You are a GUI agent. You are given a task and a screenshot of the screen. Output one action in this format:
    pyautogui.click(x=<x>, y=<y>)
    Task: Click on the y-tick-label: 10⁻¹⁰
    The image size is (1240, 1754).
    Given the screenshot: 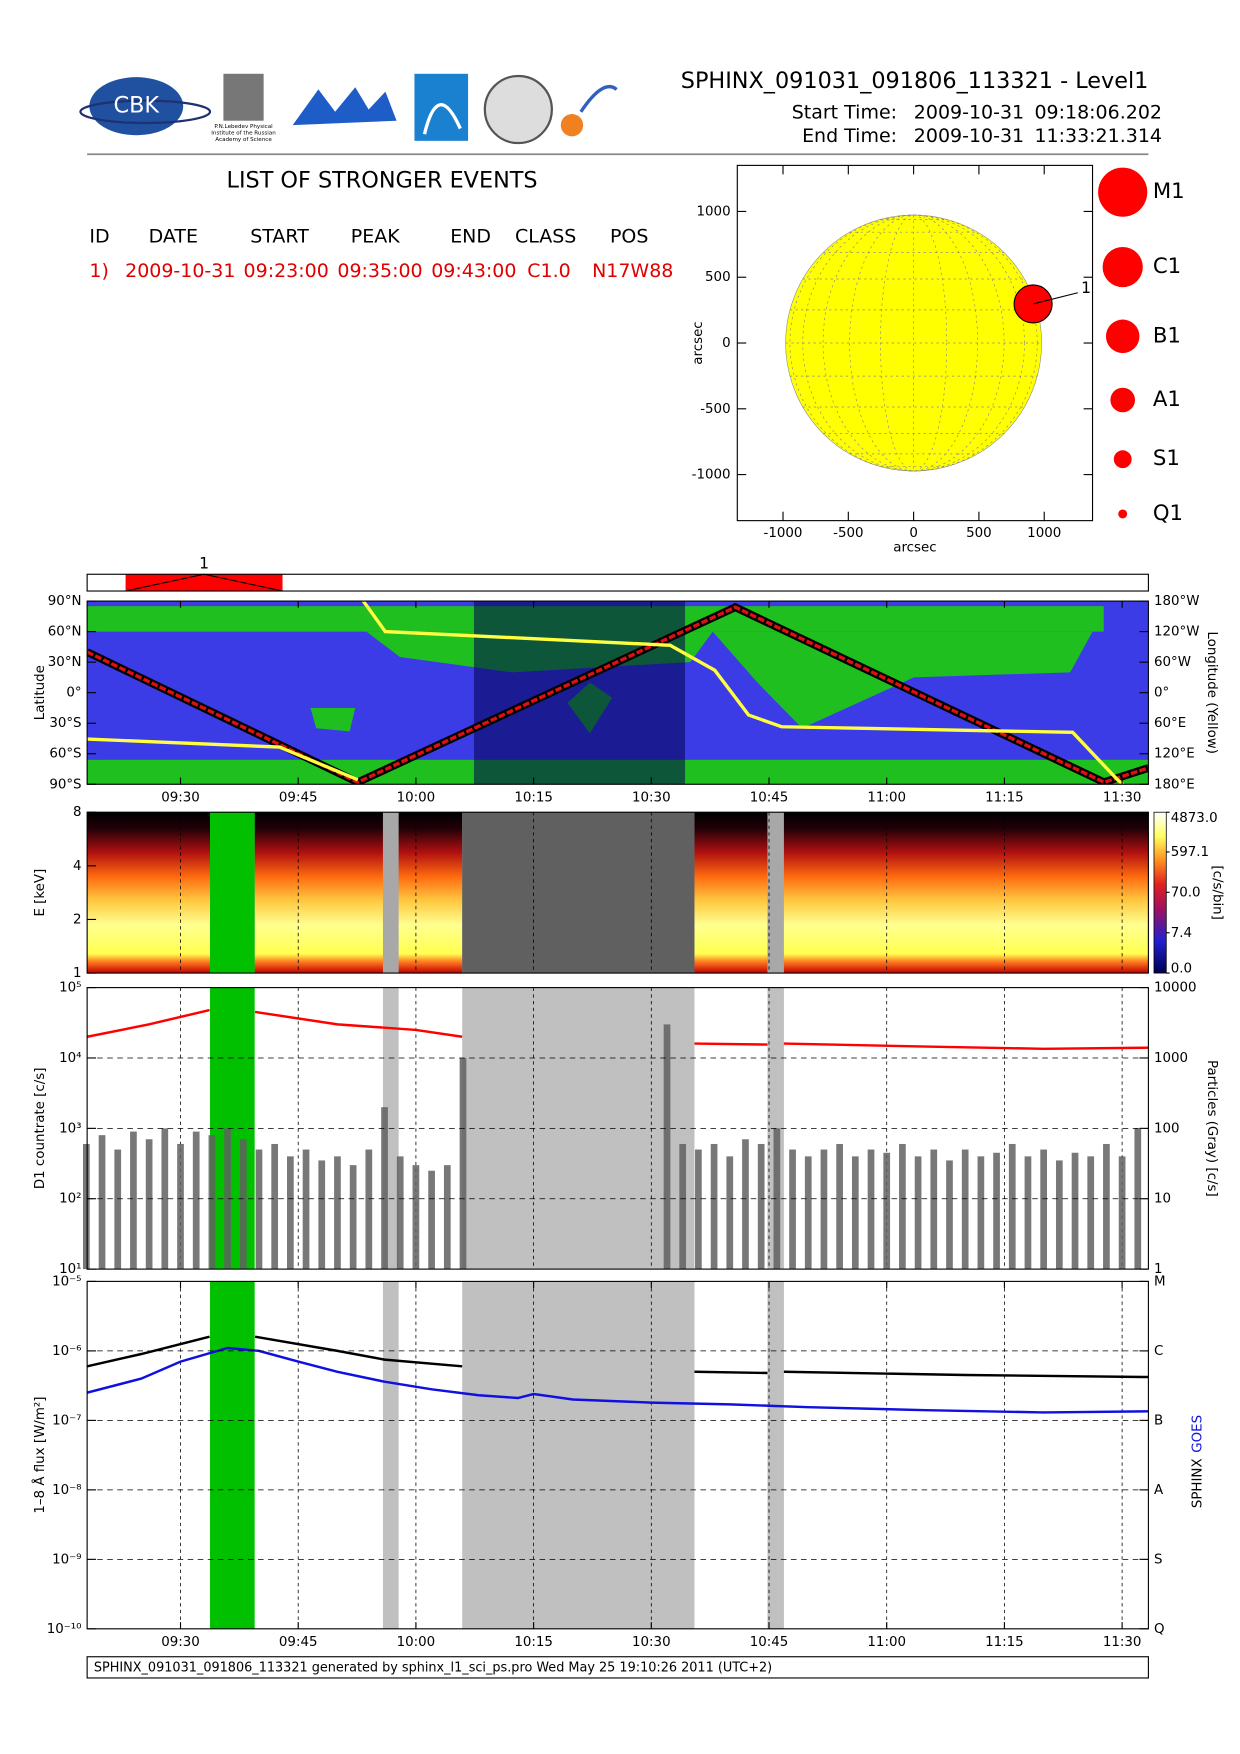 What is the action you would take?
    pyautogui.click(x=64, y=1629)
    